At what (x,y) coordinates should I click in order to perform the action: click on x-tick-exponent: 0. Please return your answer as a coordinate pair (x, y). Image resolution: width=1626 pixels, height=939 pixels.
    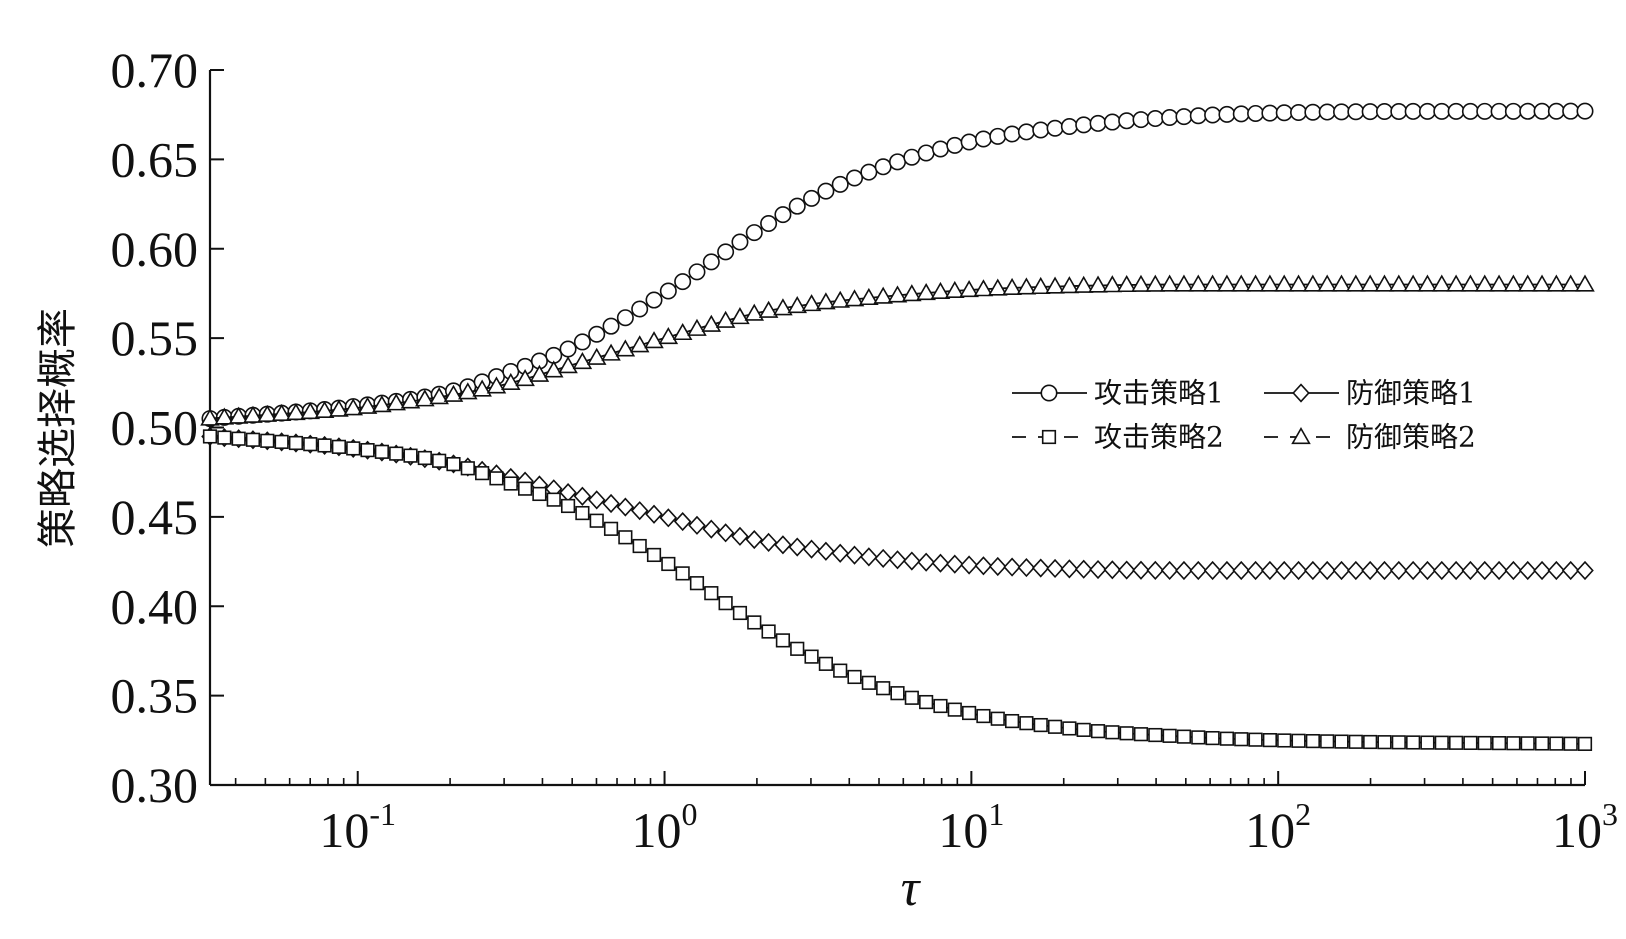
    Looking at the image, I should click on (690, 814).